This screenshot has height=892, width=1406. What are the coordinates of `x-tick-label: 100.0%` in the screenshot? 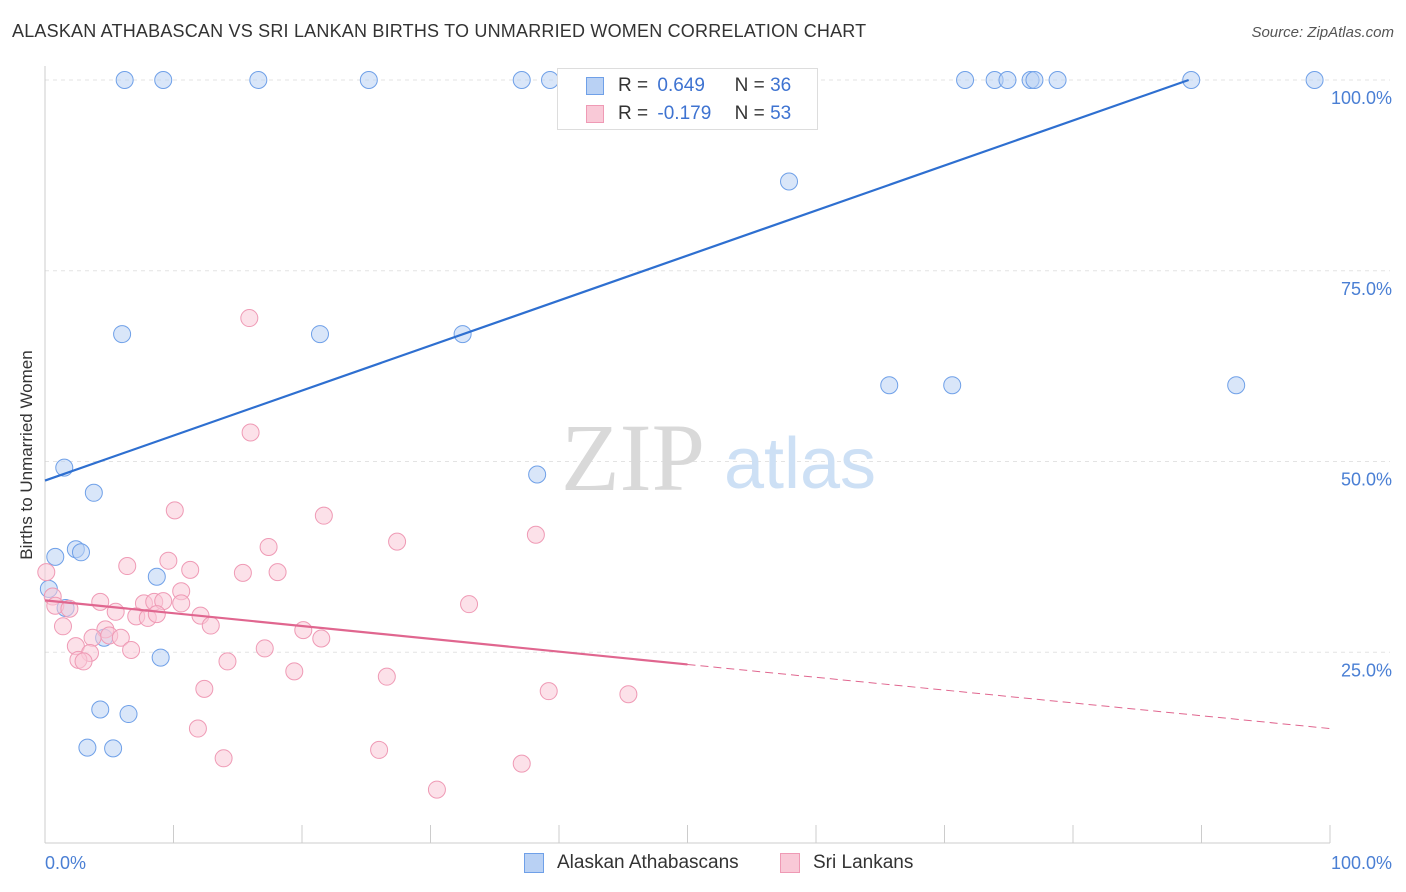 It's located at (1361, 863).